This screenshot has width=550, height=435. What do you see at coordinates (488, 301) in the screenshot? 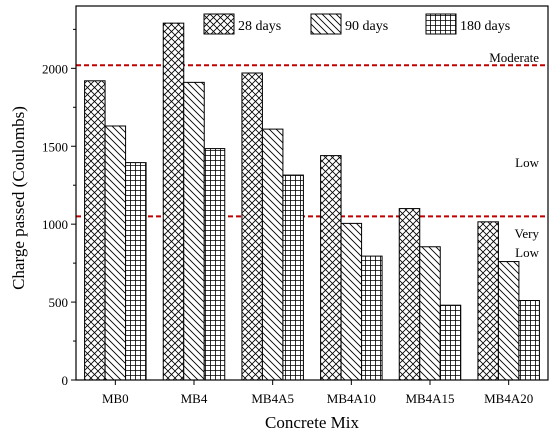
I see `bar-mb4a20-28-days` at bounding box center [488, 301].